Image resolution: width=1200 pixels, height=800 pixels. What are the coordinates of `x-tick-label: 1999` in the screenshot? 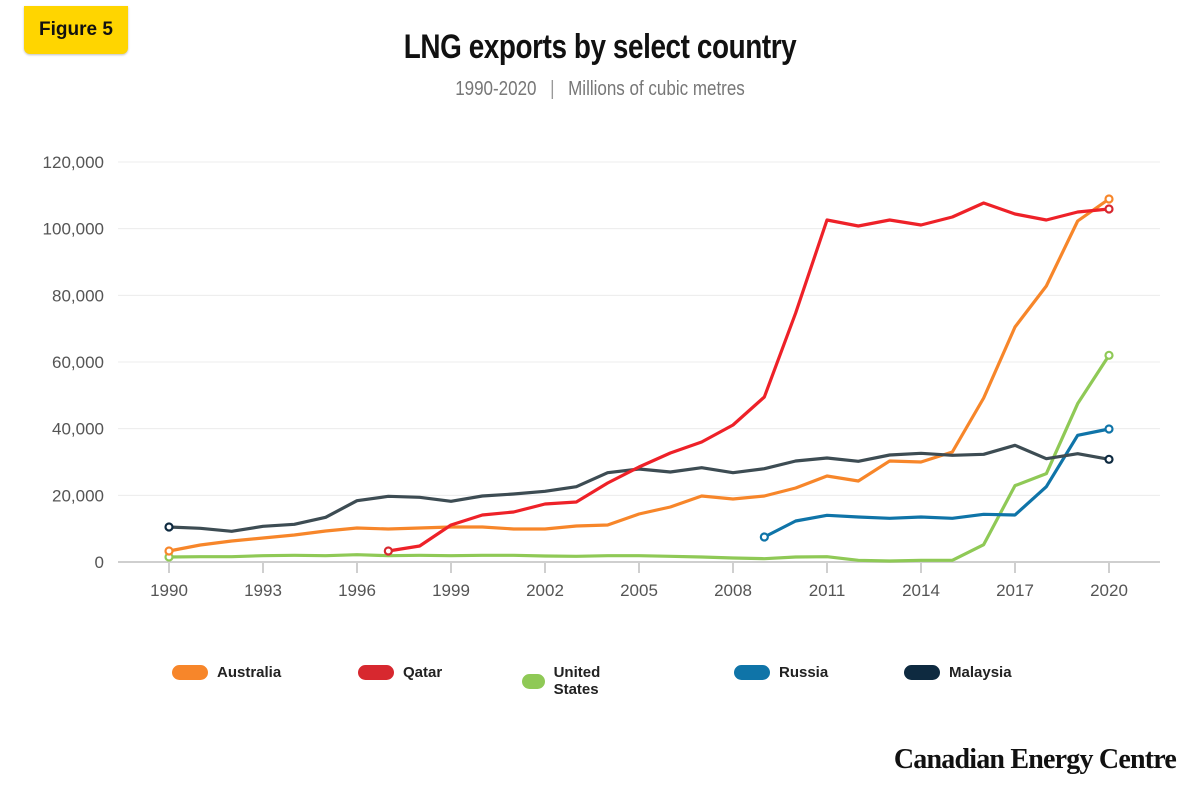 It's located at (451, 590).